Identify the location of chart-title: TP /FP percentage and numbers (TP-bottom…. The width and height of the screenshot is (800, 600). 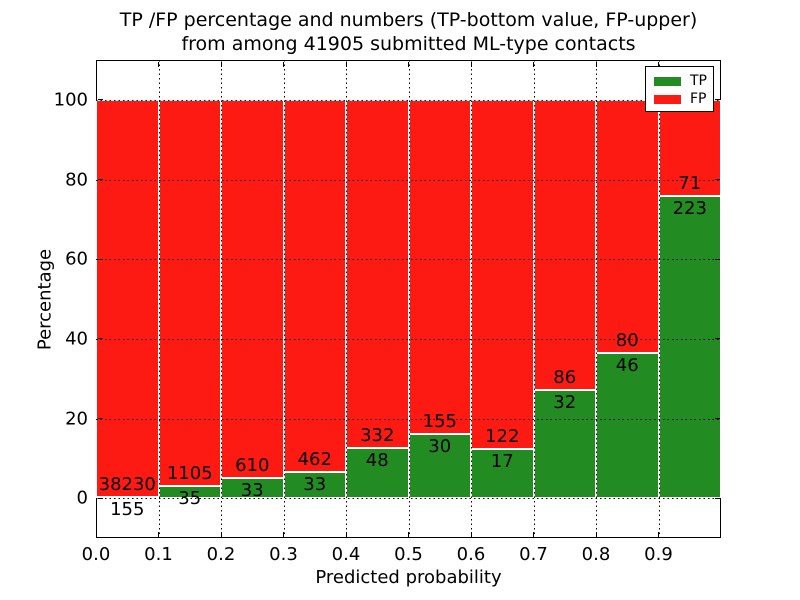
(408, 32).